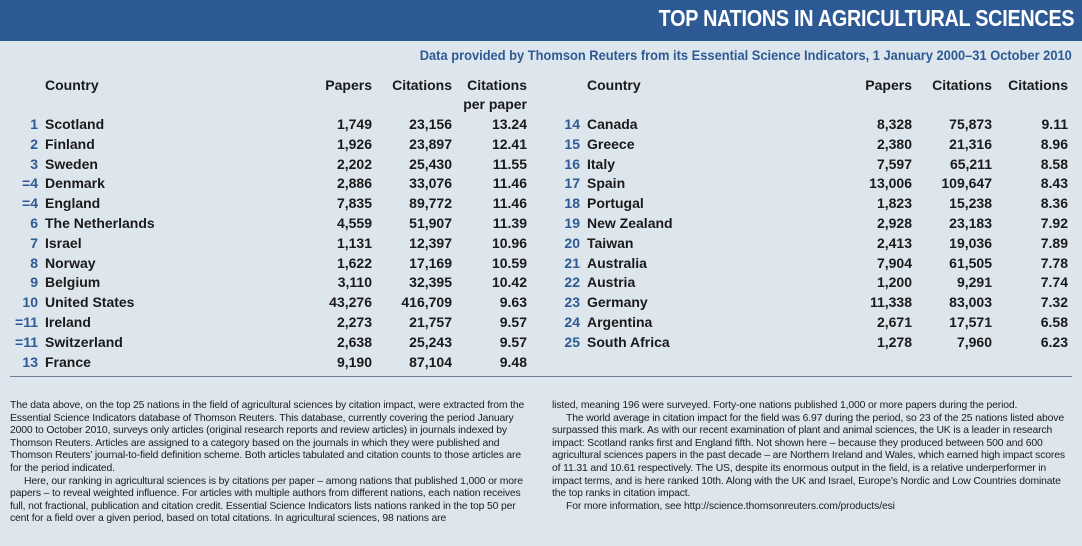 This screenshot has height=546, width=1082. I want to click on table-row: 15 Greece 2,380 21,316 8.96, so click(811, 145).